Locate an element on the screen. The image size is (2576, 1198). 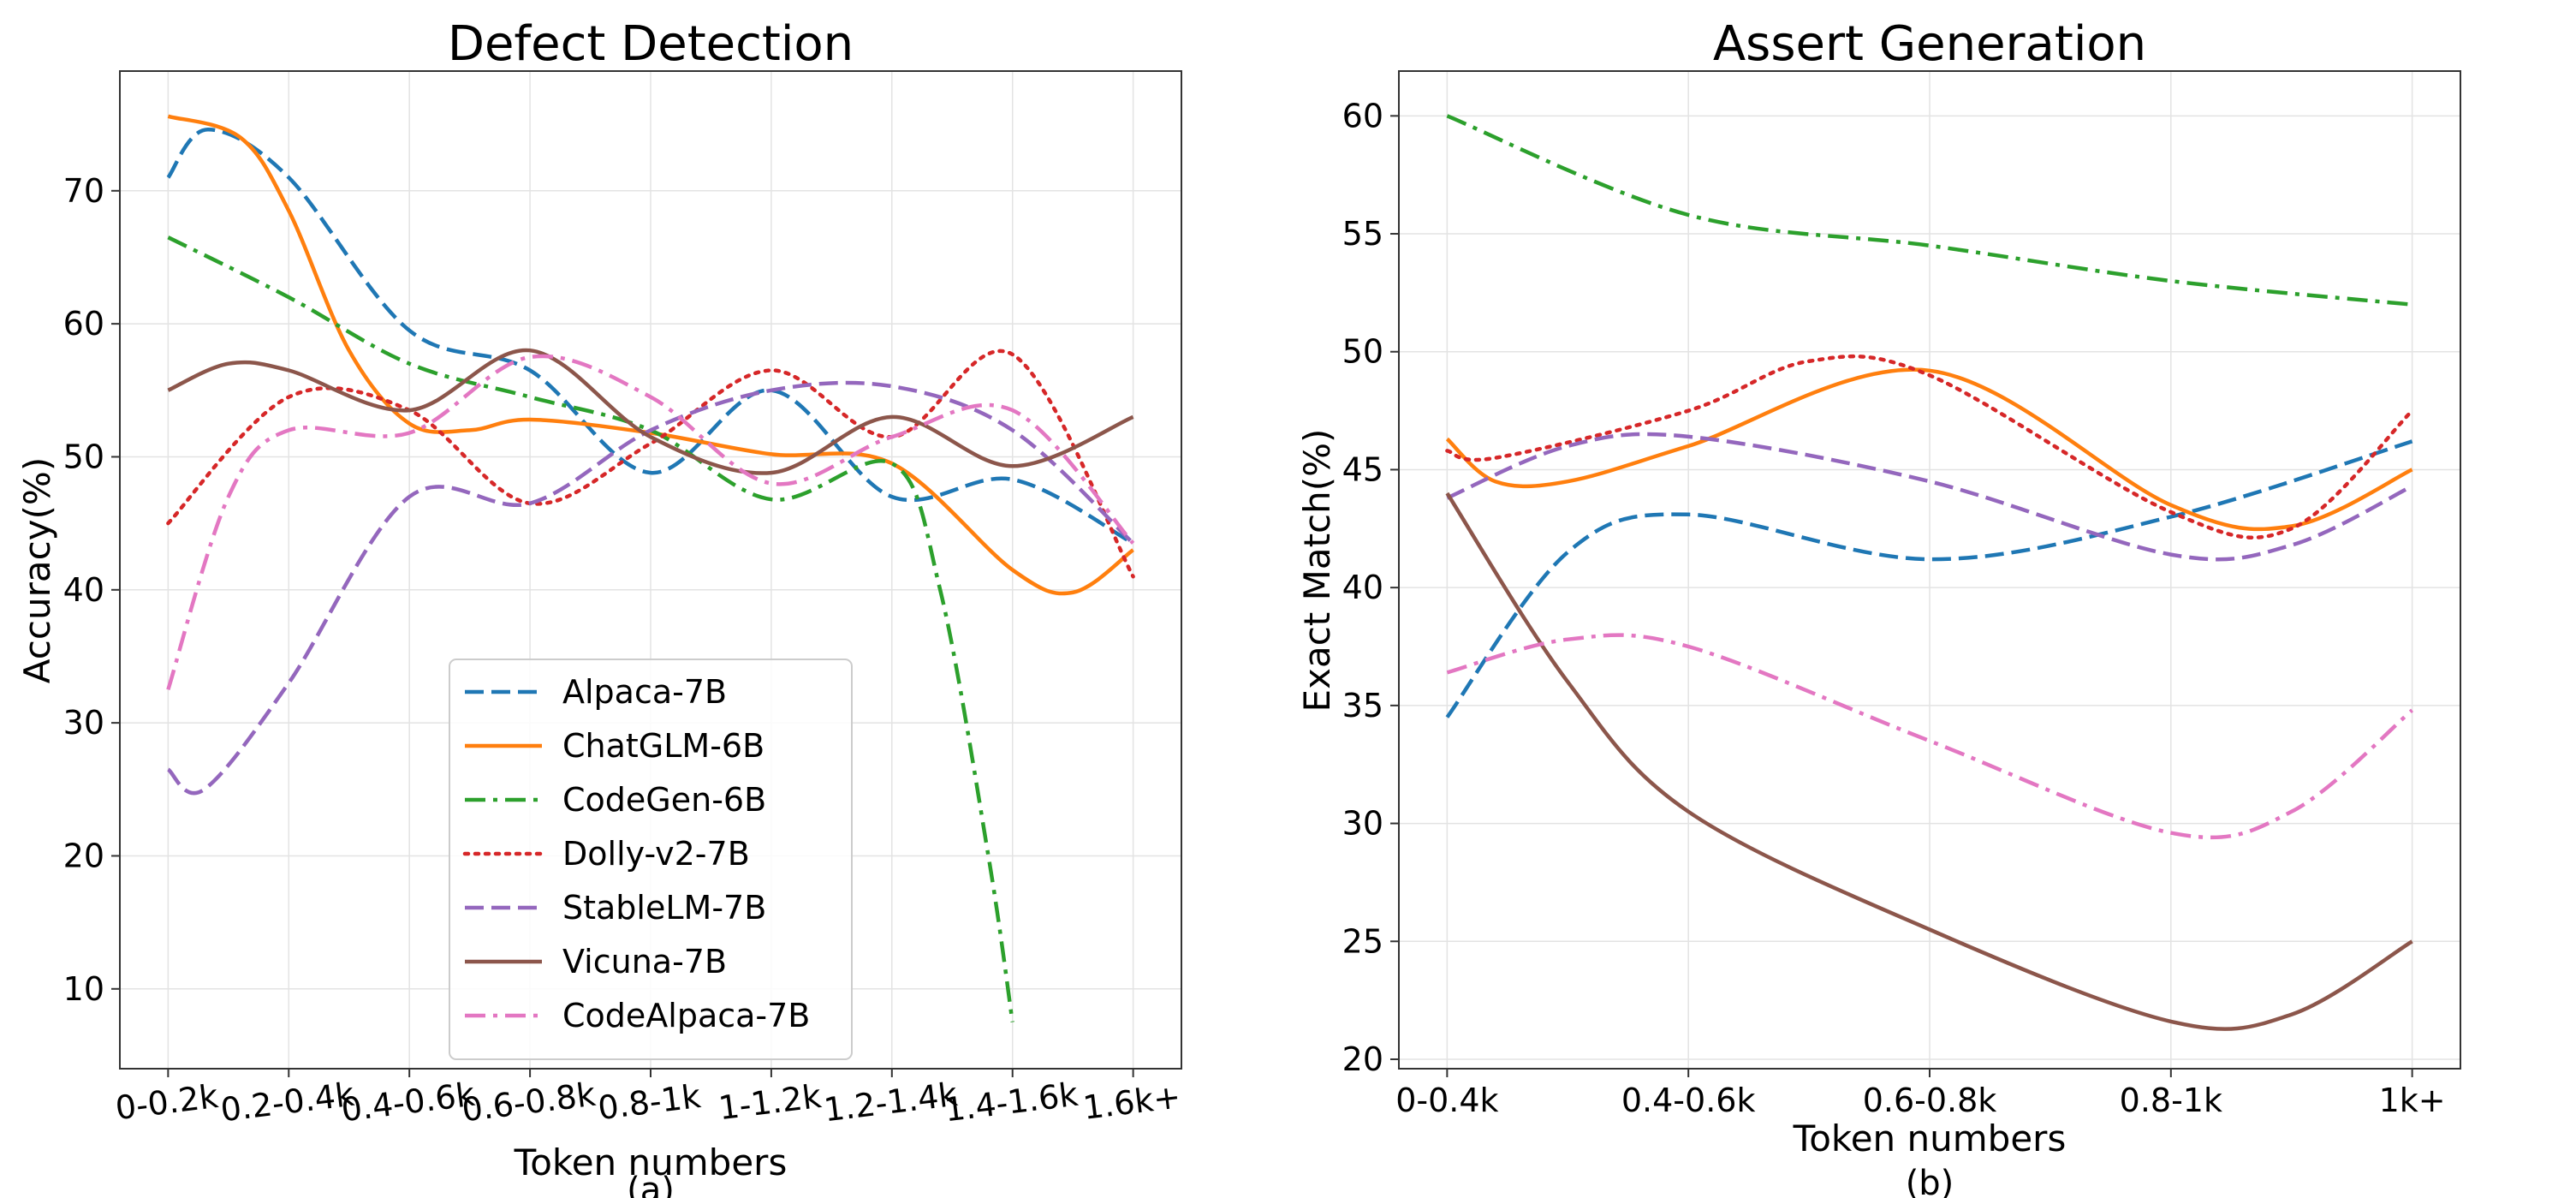
legend-label-vicuna-7b: Vicuna-7B is located at coordinates (645, 961).